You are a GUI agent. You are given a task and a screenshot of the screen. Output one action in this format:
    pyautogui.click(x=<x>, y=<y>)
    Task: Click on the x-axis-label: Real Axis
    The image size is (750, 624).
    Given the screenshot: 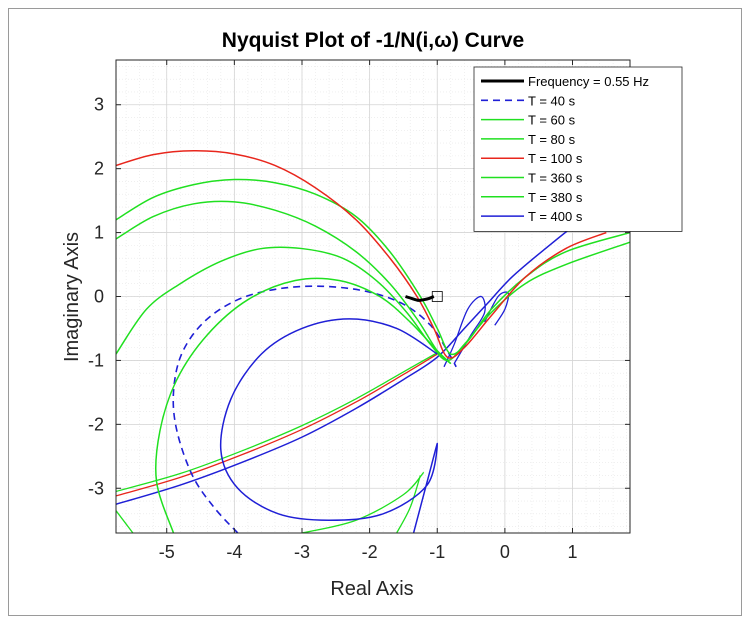 What is the action you would take?
    pyautogui.click(x=371, y=589)
    